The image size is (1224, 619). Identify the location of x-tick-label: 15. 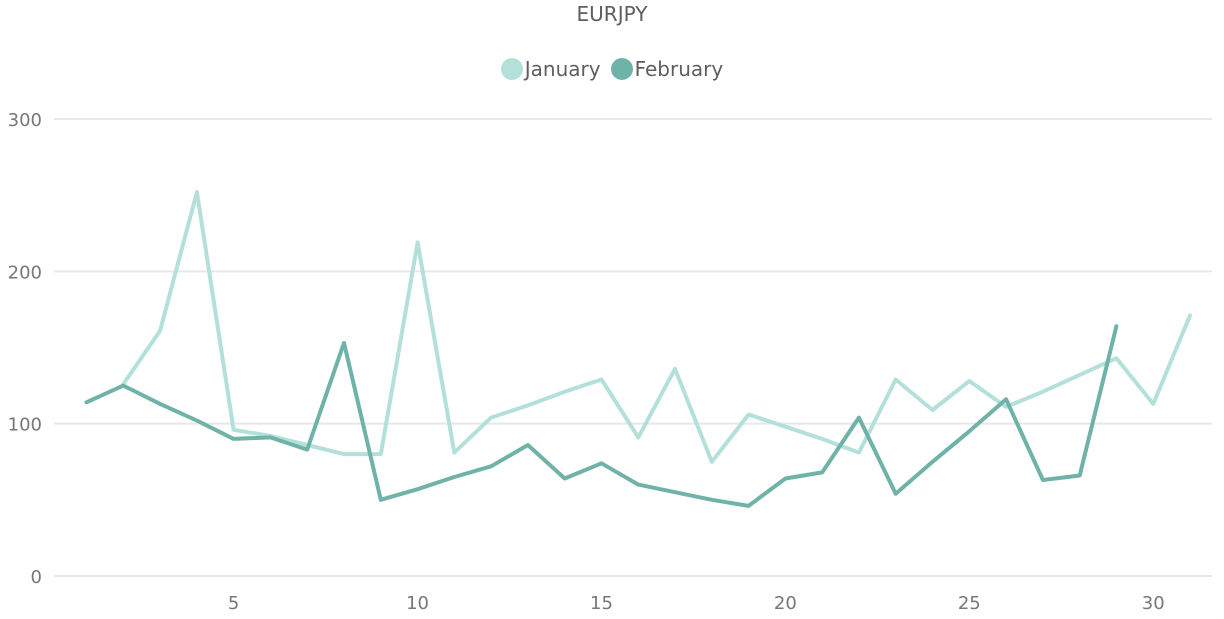
(601, 603).